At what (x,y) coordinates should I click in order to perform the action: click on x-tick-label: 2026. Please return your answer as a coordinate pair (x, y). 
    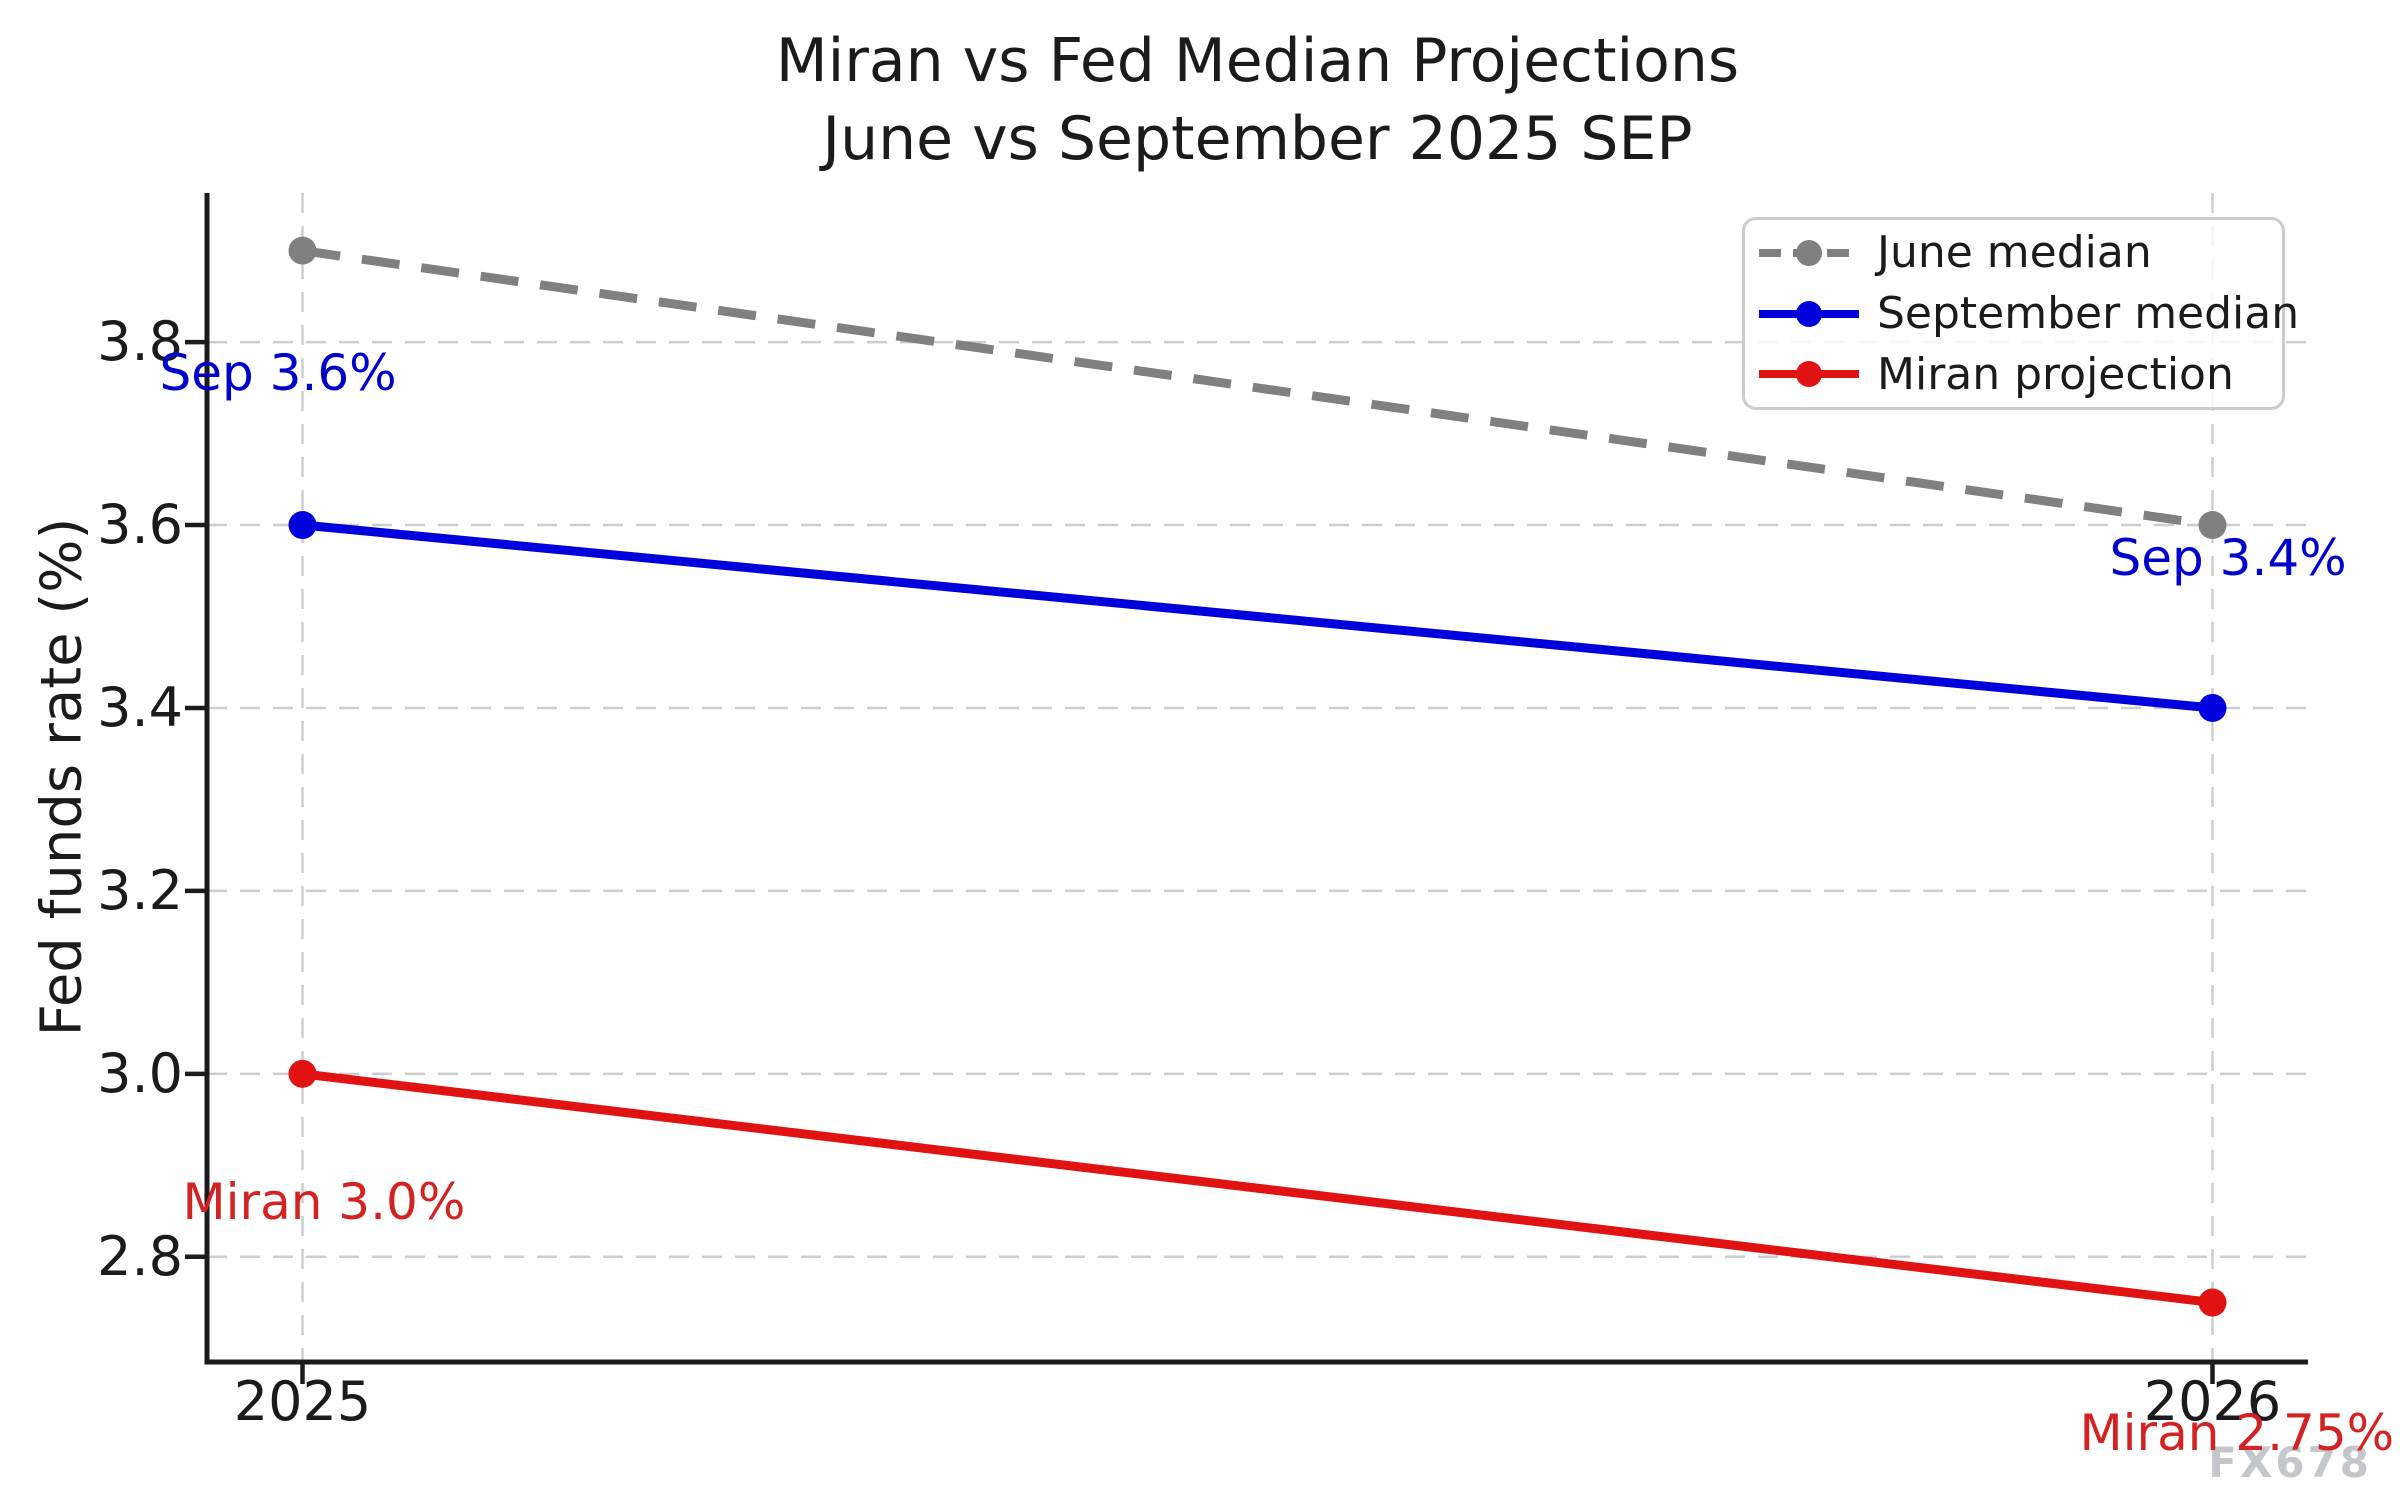
    Looking at the image, I should click on (2212, 1401).